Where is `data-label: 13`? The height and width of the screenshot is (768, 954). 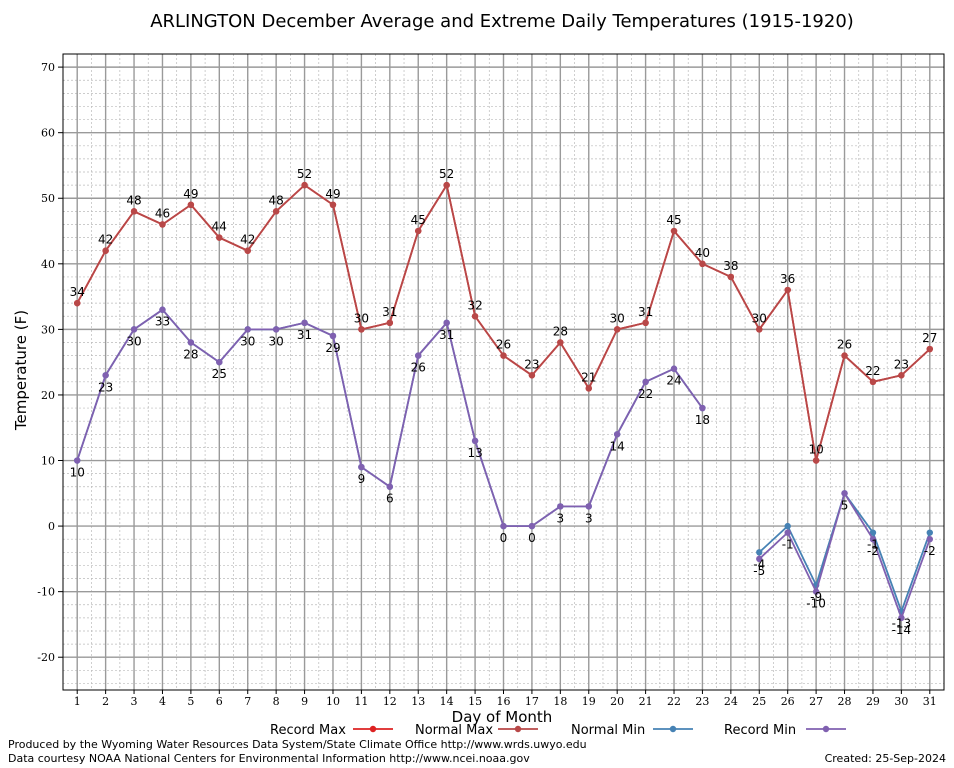 data-label: 13 is located at coordinates (474, 453).